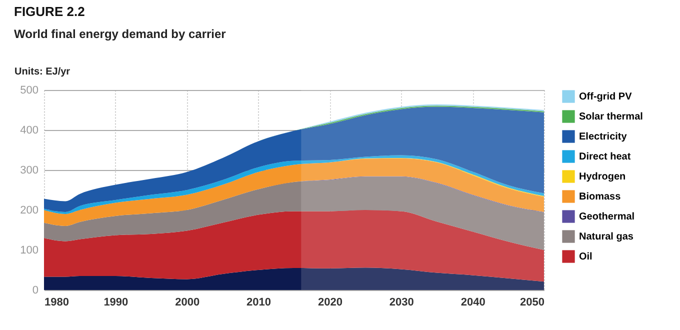 The image size is (680, 330). What do you see at coordinates (586, 257) in the screenshot?
I see `legend-label: Oil` at bounding box center [586, 257].